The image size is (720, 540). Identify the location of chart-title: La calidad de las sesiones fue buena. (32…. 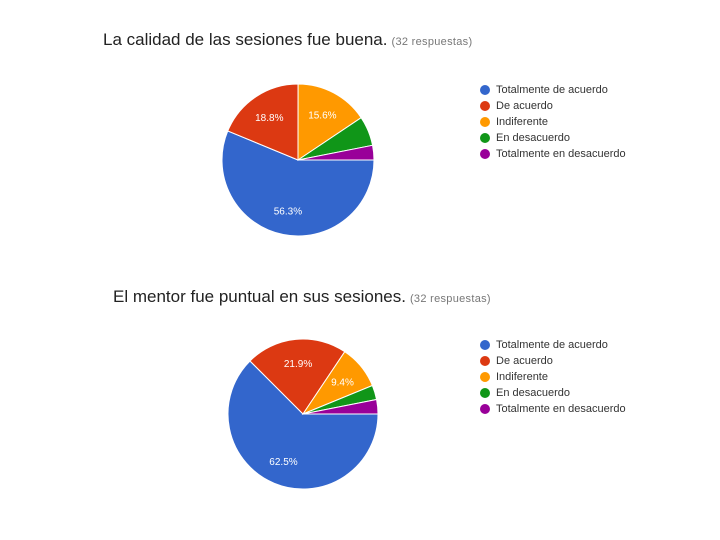
(287, 40).